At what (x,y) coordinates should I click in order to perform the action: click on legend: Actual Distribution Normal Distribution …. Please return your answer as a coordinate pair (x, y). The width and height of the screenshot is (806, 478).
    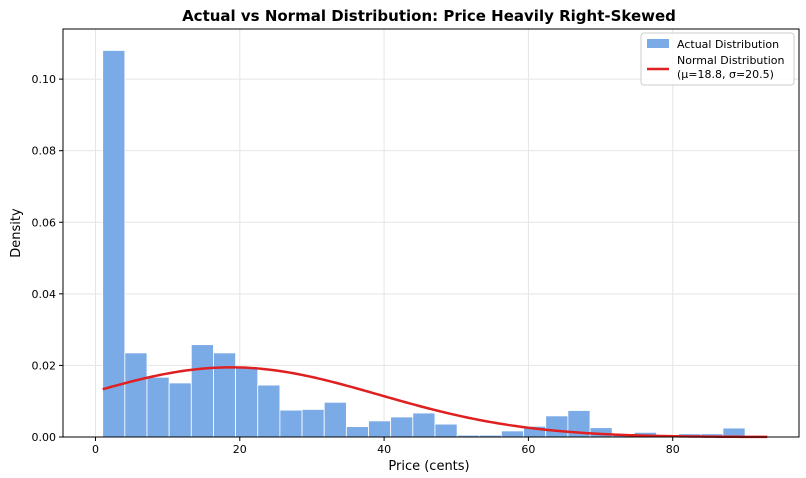
    Looking at the image, I should click on (717, 59).